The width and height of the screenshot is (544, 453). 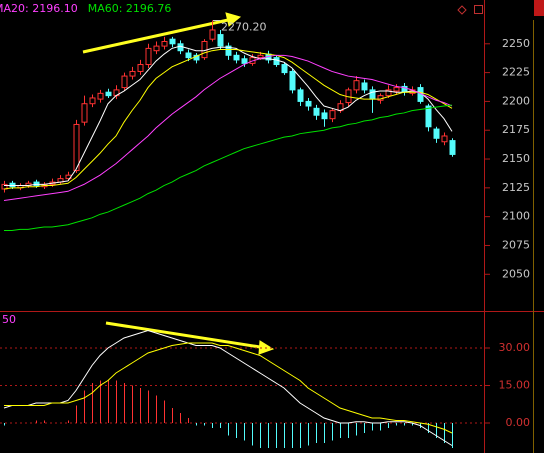 I want to click on y-tick-label: 2200, so click(x=516, y=100).